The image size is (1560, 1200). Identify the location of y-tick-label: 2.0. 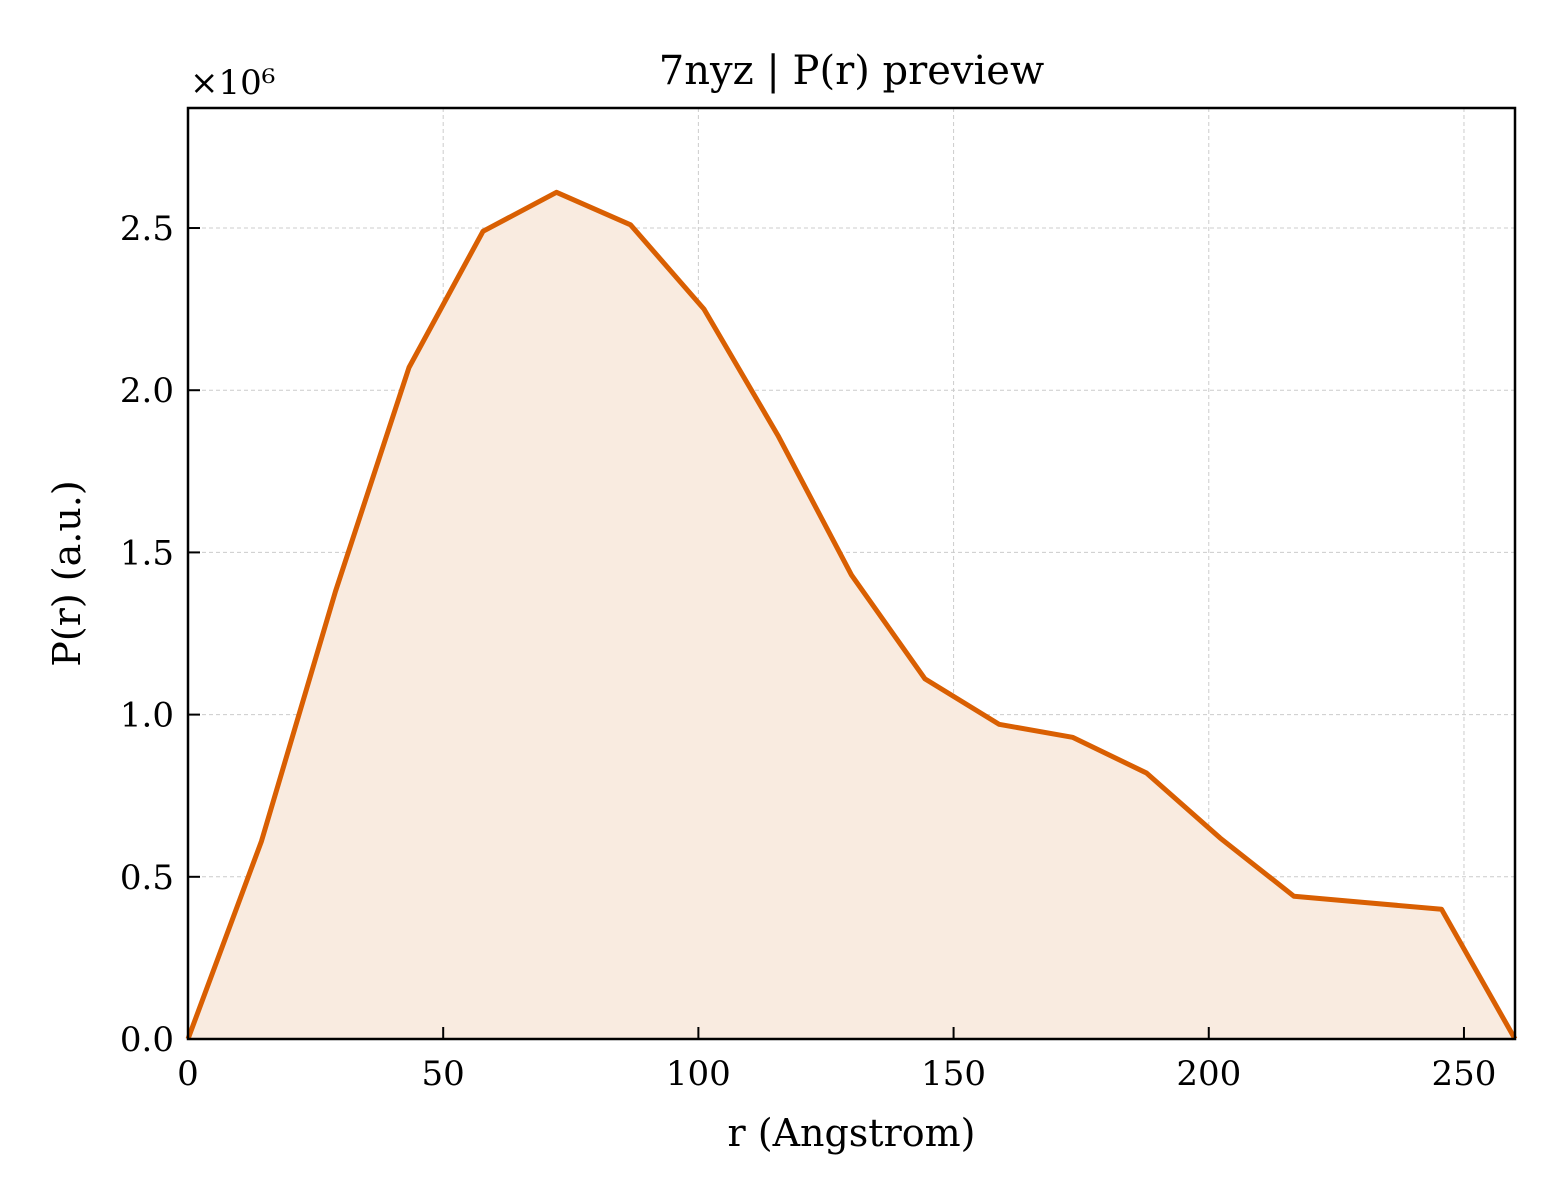
(147, 391).